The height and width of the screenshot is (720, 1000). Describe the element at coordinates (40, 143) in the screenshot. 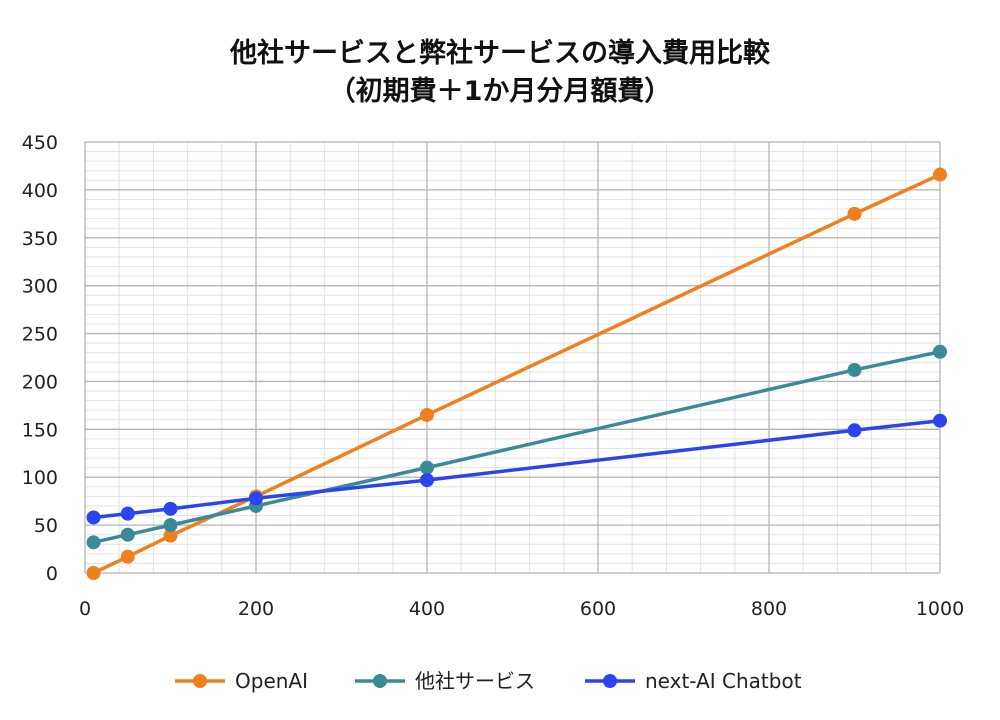

I see `y-tick-label: 450` at that location.